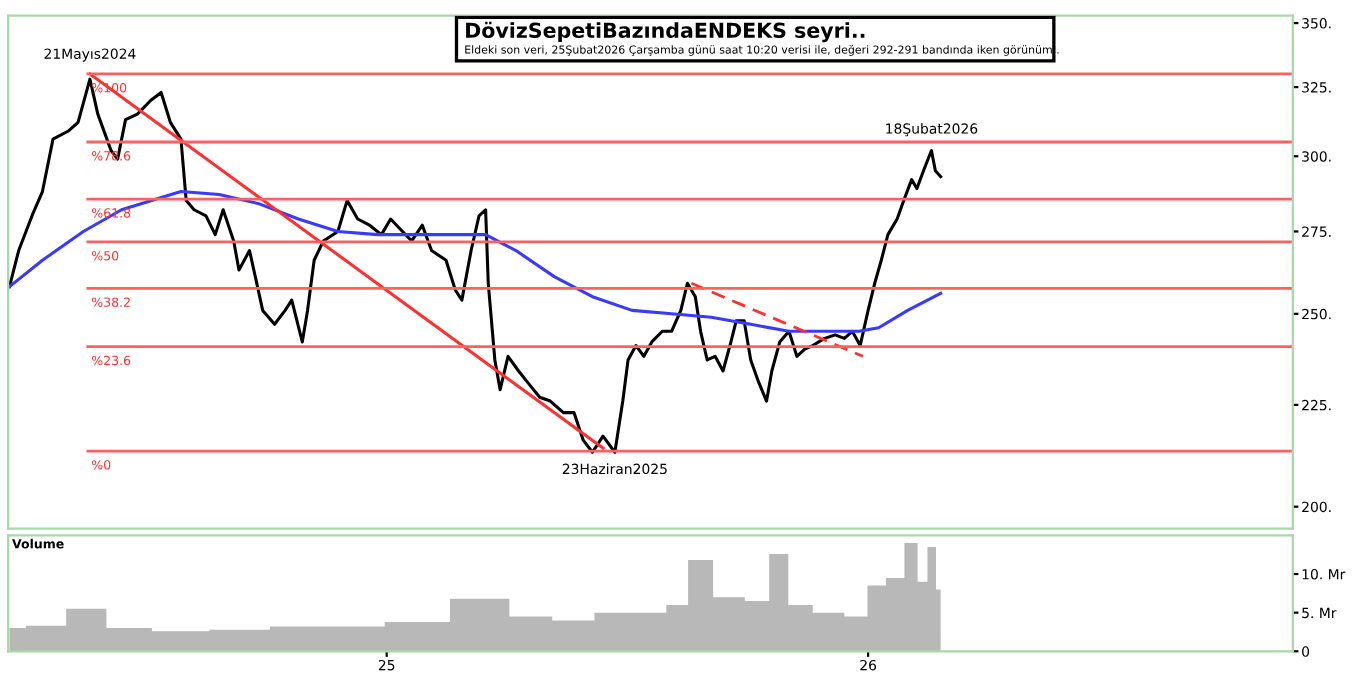  What do you see at coordinates (475, 261) in the screenshot?
I see `line-series` at bounding box center [475, 261].